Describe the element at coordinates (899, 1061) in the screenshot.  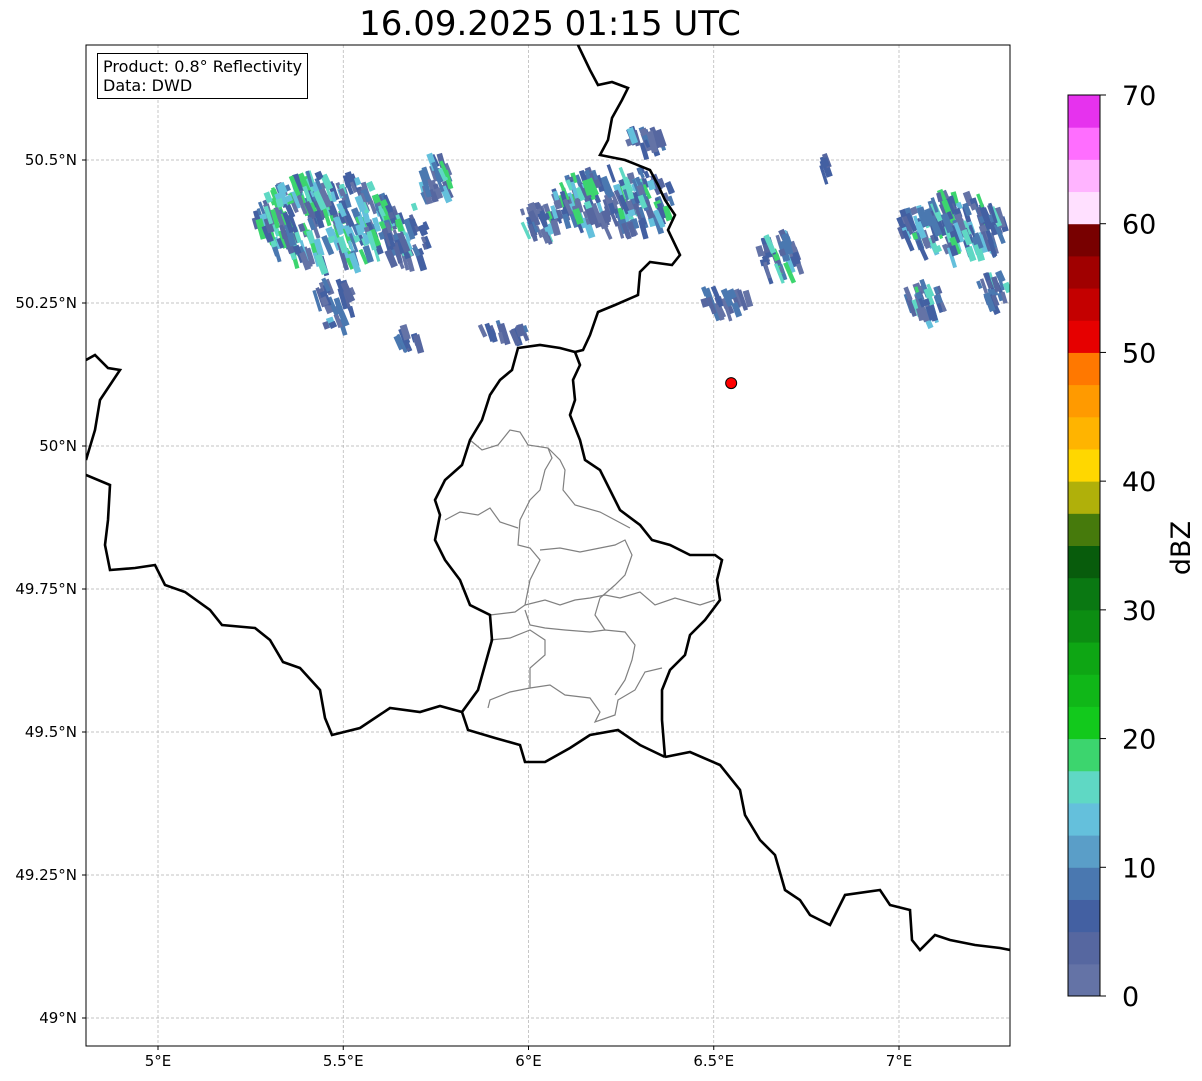
I see `lon-tick-label: 7°E` at that location.